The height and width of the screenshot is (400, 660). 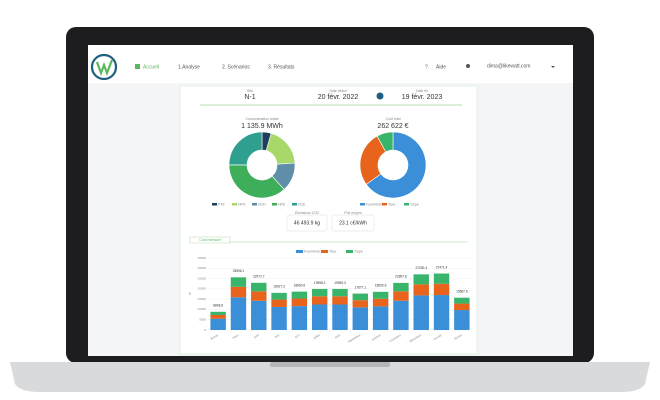 I want to click on nav-item: Accueil, so click(x=151, y=67).